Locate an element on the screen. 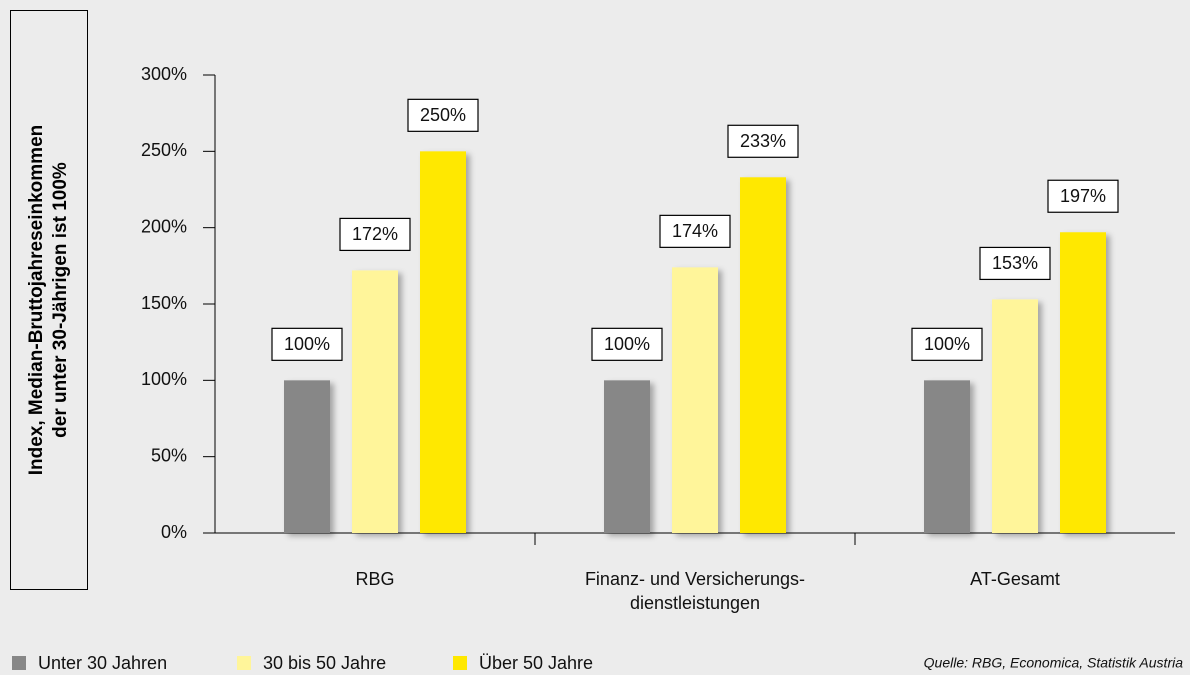  value-label: 197% is located at coordinates (1083, 196).